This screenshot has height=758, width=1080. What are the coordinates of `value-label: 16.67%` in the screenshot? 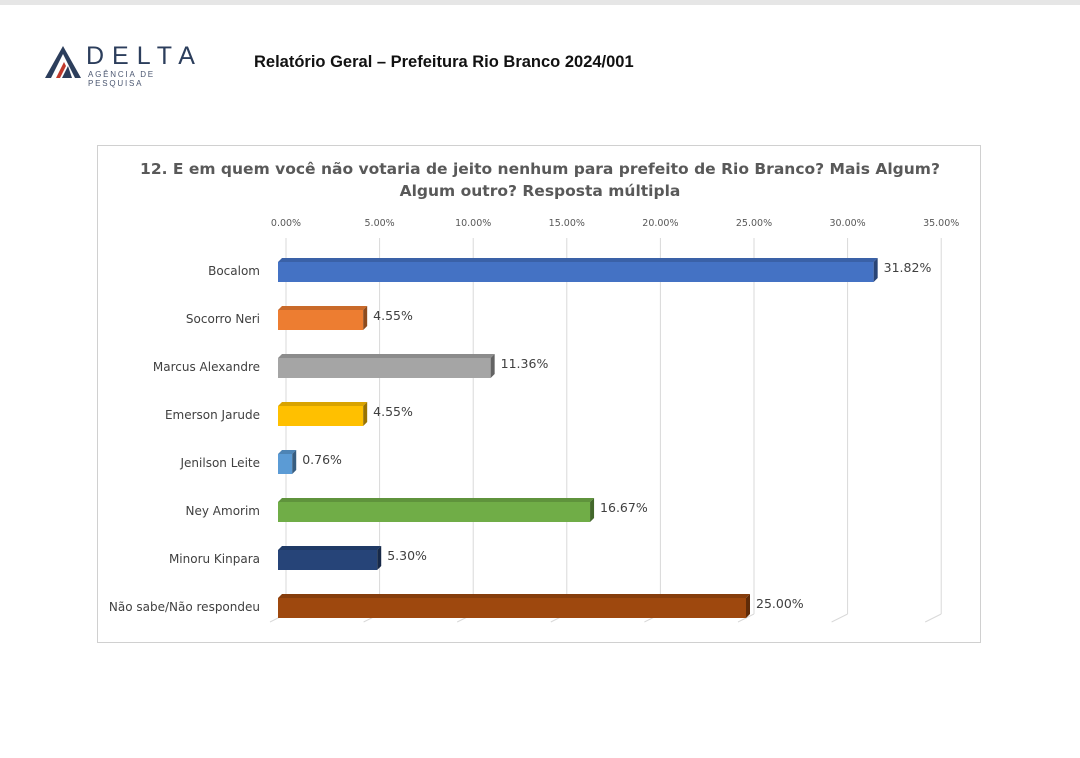 It's located at (624, 507).